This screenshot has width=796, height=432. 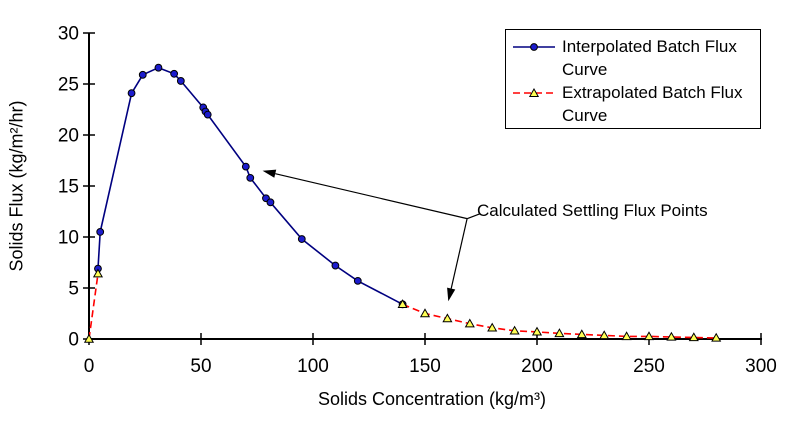 What do you see at coordinates (93, 306) in the screenshot?
I see `extrapolated-series-line` at bounding box center [93, 306].